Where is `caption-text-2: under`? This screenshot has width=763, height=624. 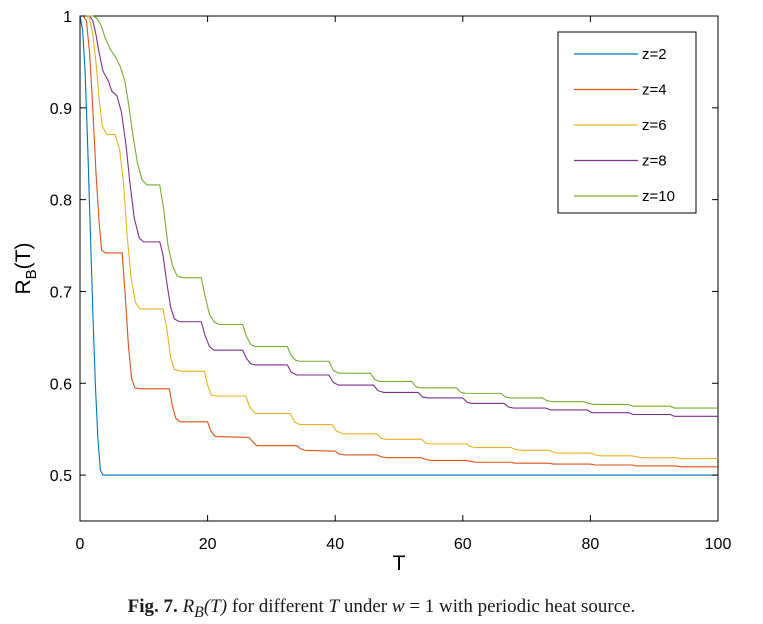
caption-text-2: under is located at coordinates (365, 606).